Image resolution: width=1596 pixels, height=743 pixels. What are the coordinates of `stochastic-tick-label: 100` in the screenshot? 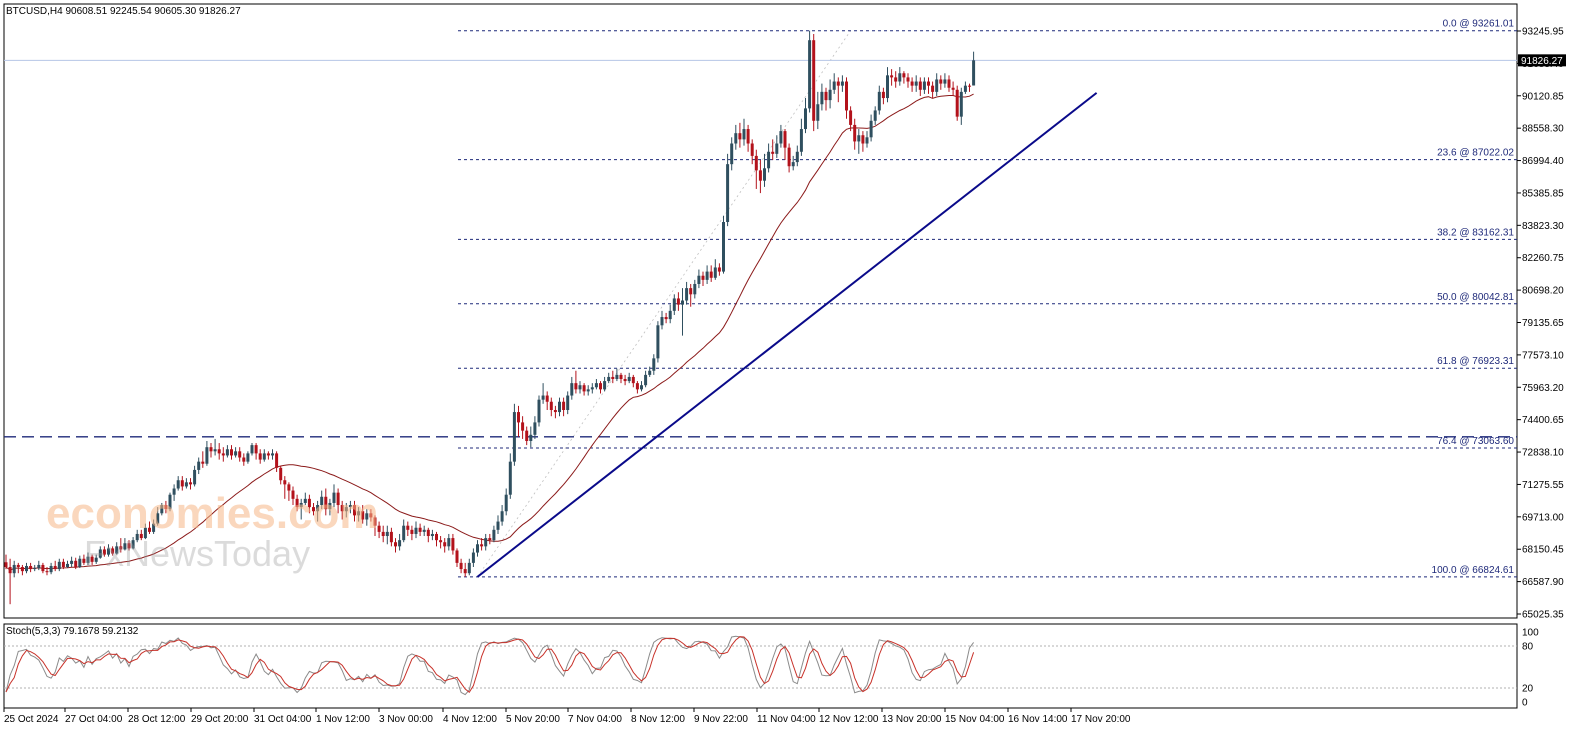 It's located at (1530, 633).